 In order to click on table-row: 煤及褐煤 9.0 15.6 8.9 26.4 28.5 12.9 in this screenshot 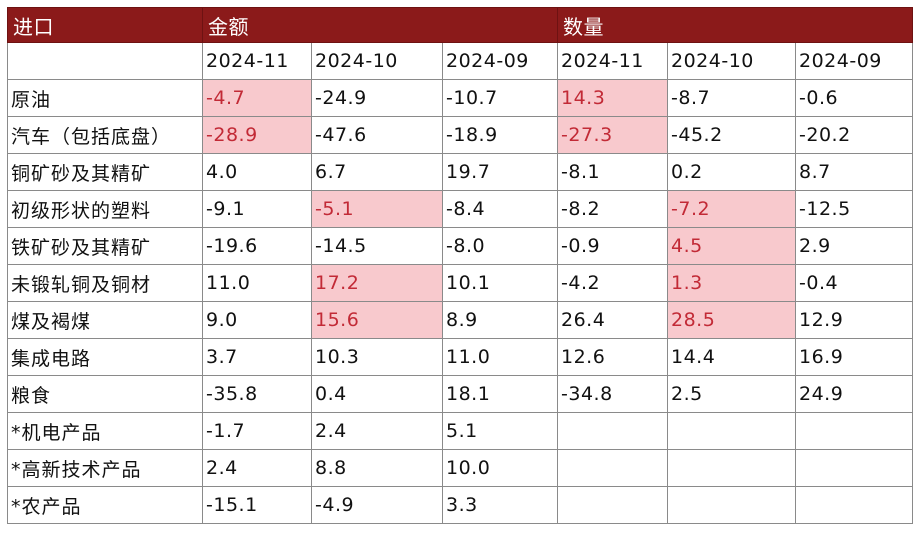, I will do `click(460, 320)`.